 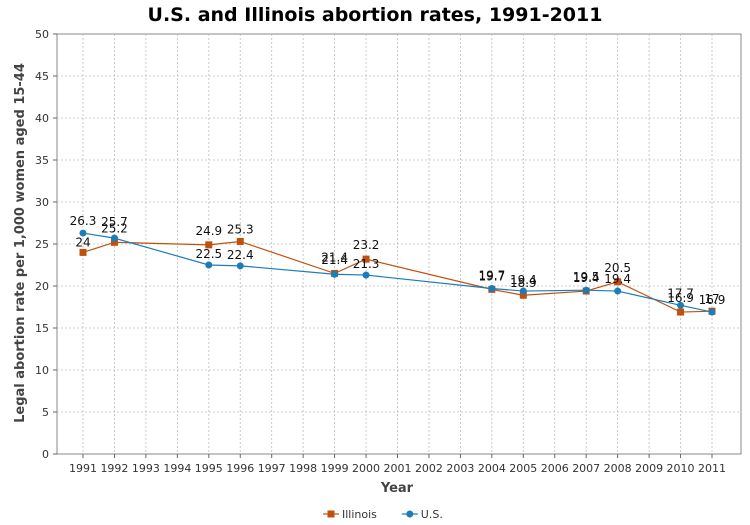 What do you see at coordinates (83, 468) in the screenshot?
I see `x-tick-label: 1991` at bounding box center [83, 468].